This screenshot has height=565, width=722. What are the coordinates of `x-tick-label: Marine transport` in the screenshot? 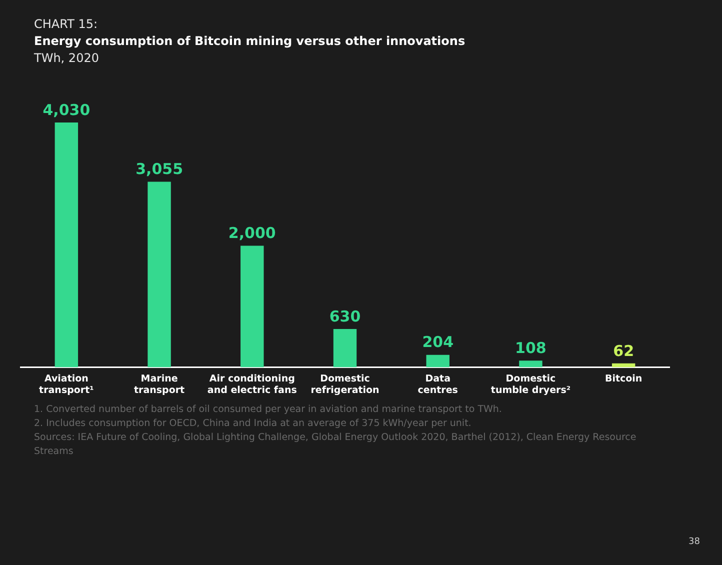 It's located at (160, 384).